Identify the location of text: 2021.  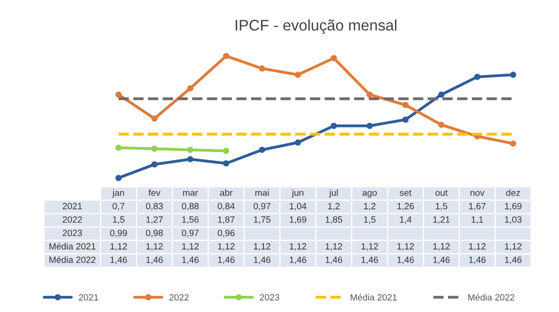
(72, 206).